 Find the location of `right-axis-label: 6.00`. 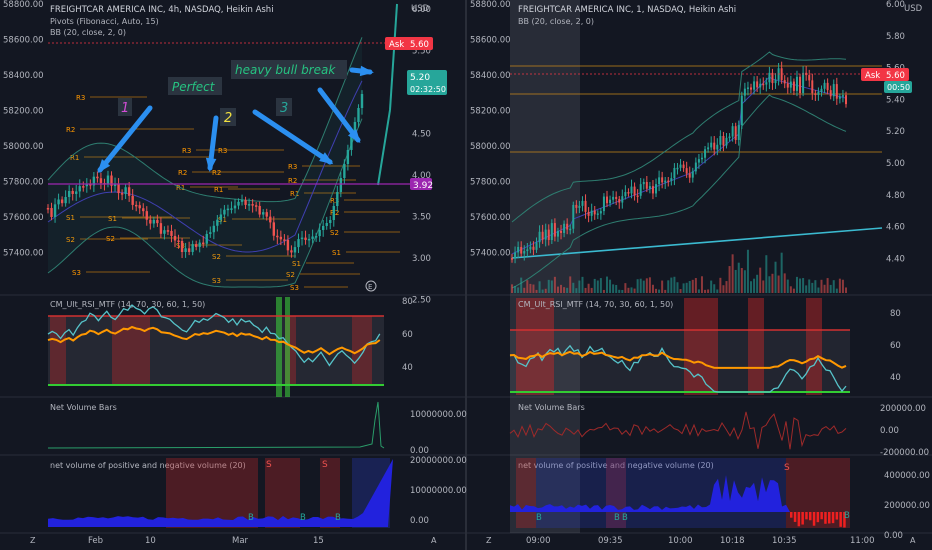

right-axis-label: 6.00 is located at coordinates (421, 10).